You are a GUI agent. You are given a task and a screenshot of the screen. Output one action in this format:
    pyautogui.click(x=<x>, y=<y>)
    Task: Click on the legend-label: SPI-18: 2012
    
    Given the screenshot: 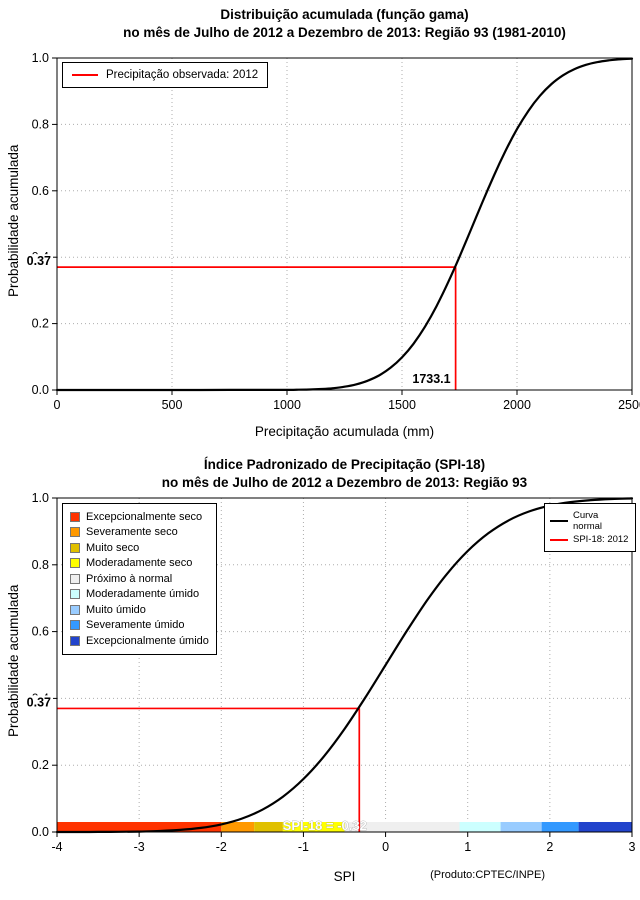 What is the action you would take?
    pyautogui.click(x=601, y=539)
    